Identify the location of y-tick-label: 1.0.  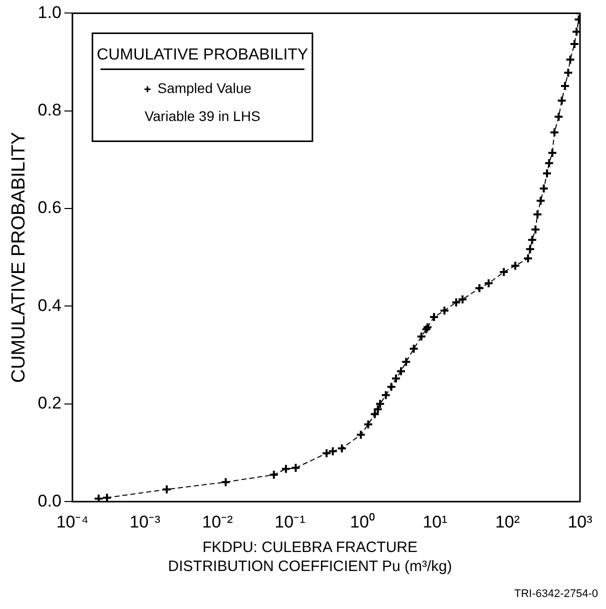
(50, 12).